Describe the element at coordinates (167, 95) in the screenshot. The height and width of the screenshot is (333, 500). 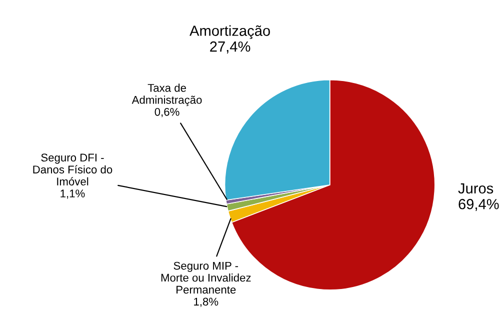
I see `slice-label: Taxa de Administração` at that location.